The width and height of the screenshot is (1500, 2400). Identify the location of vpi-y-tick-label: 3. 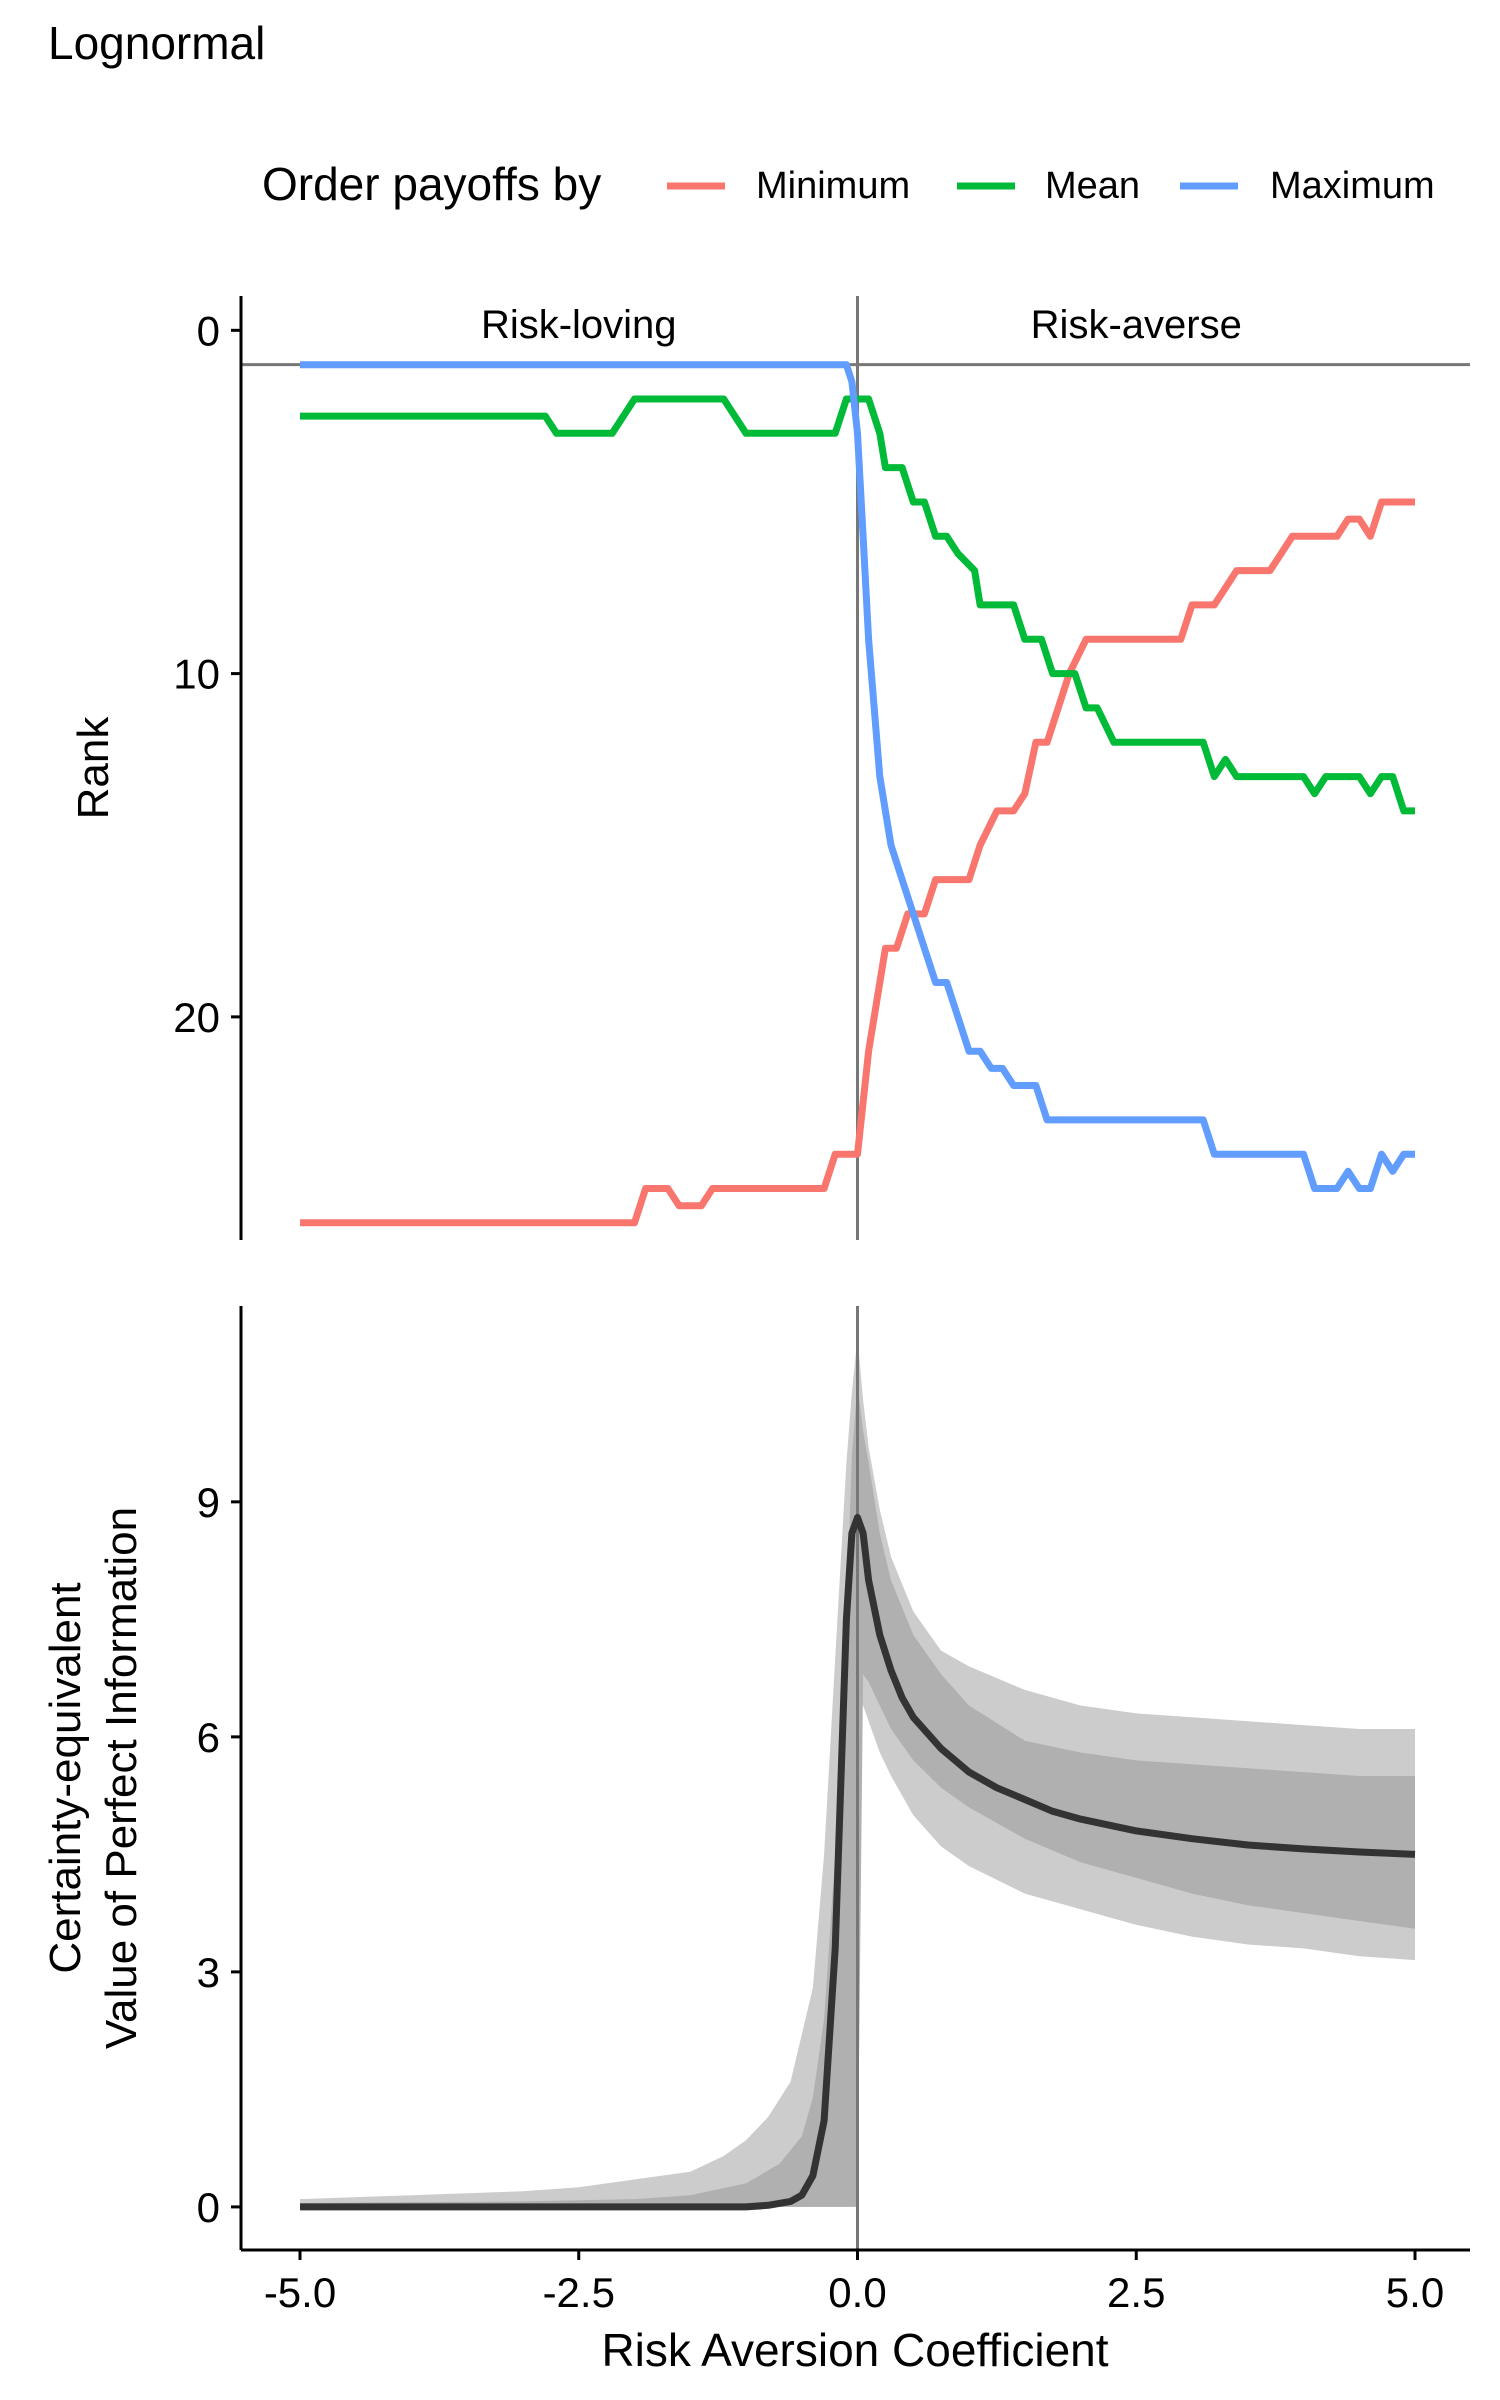
(208, 1972).